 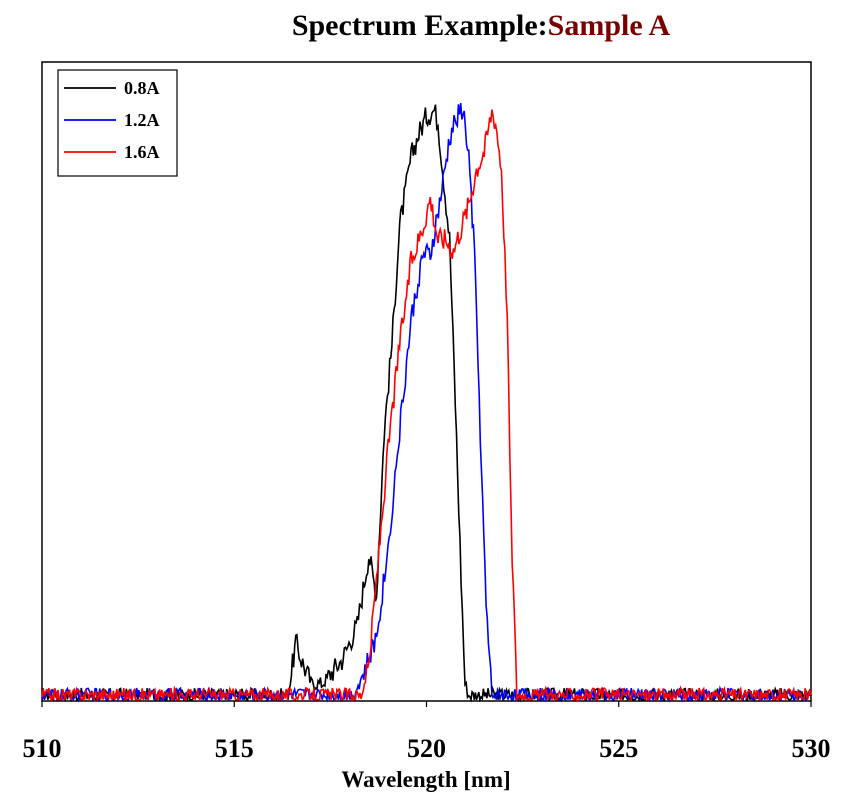 What do you see at coordinates (142, 120) in the screenshot?
I see `legend-label-1.2A: 1.2A` at bounding box center [142, 120].